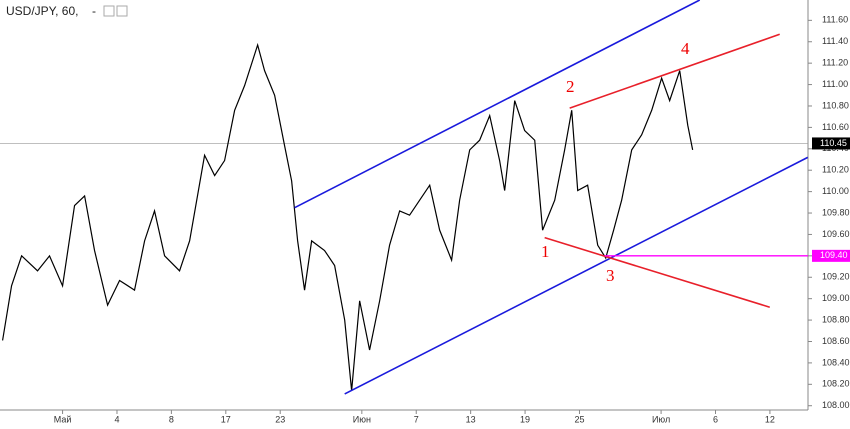  Describe the element at coordinates (545, 251) in the screenshot. I see `wave-label: 1` at that location.